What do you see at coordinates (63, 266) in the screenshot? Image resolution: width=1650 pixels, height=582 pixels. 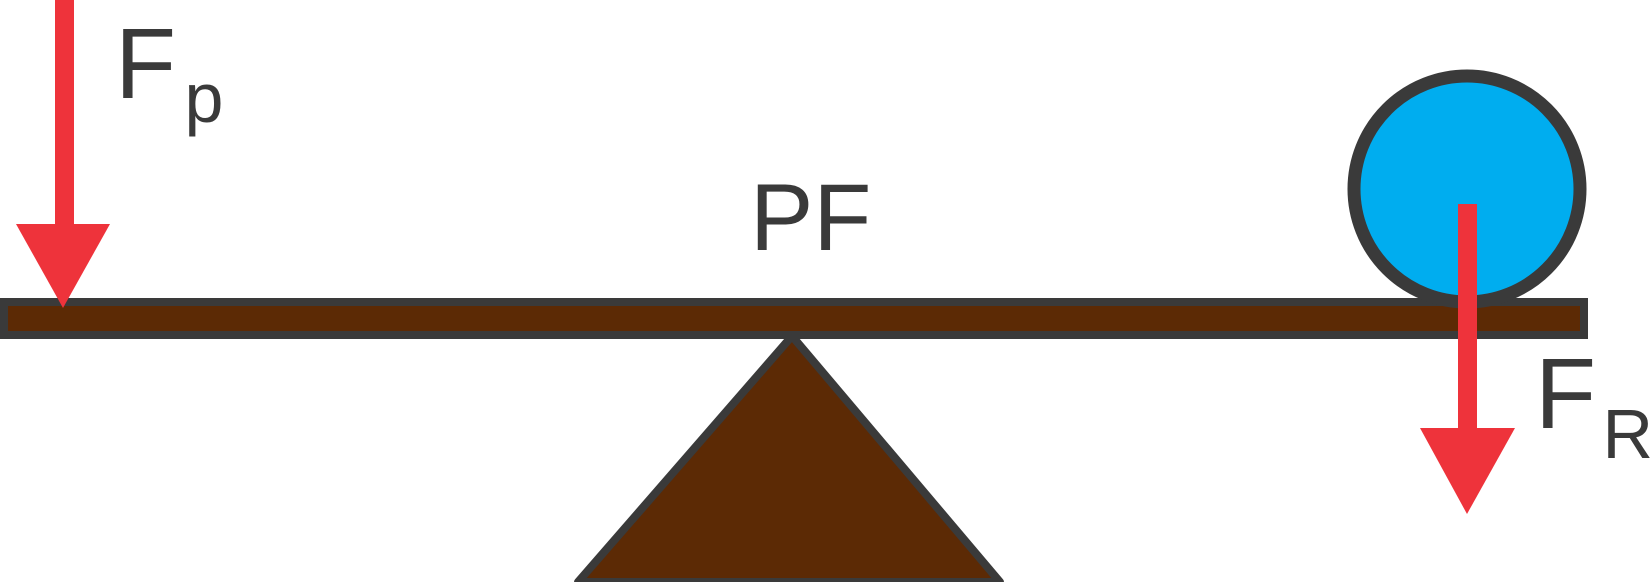 I see `effort-arrow-head` at bounding box center [63, 266].